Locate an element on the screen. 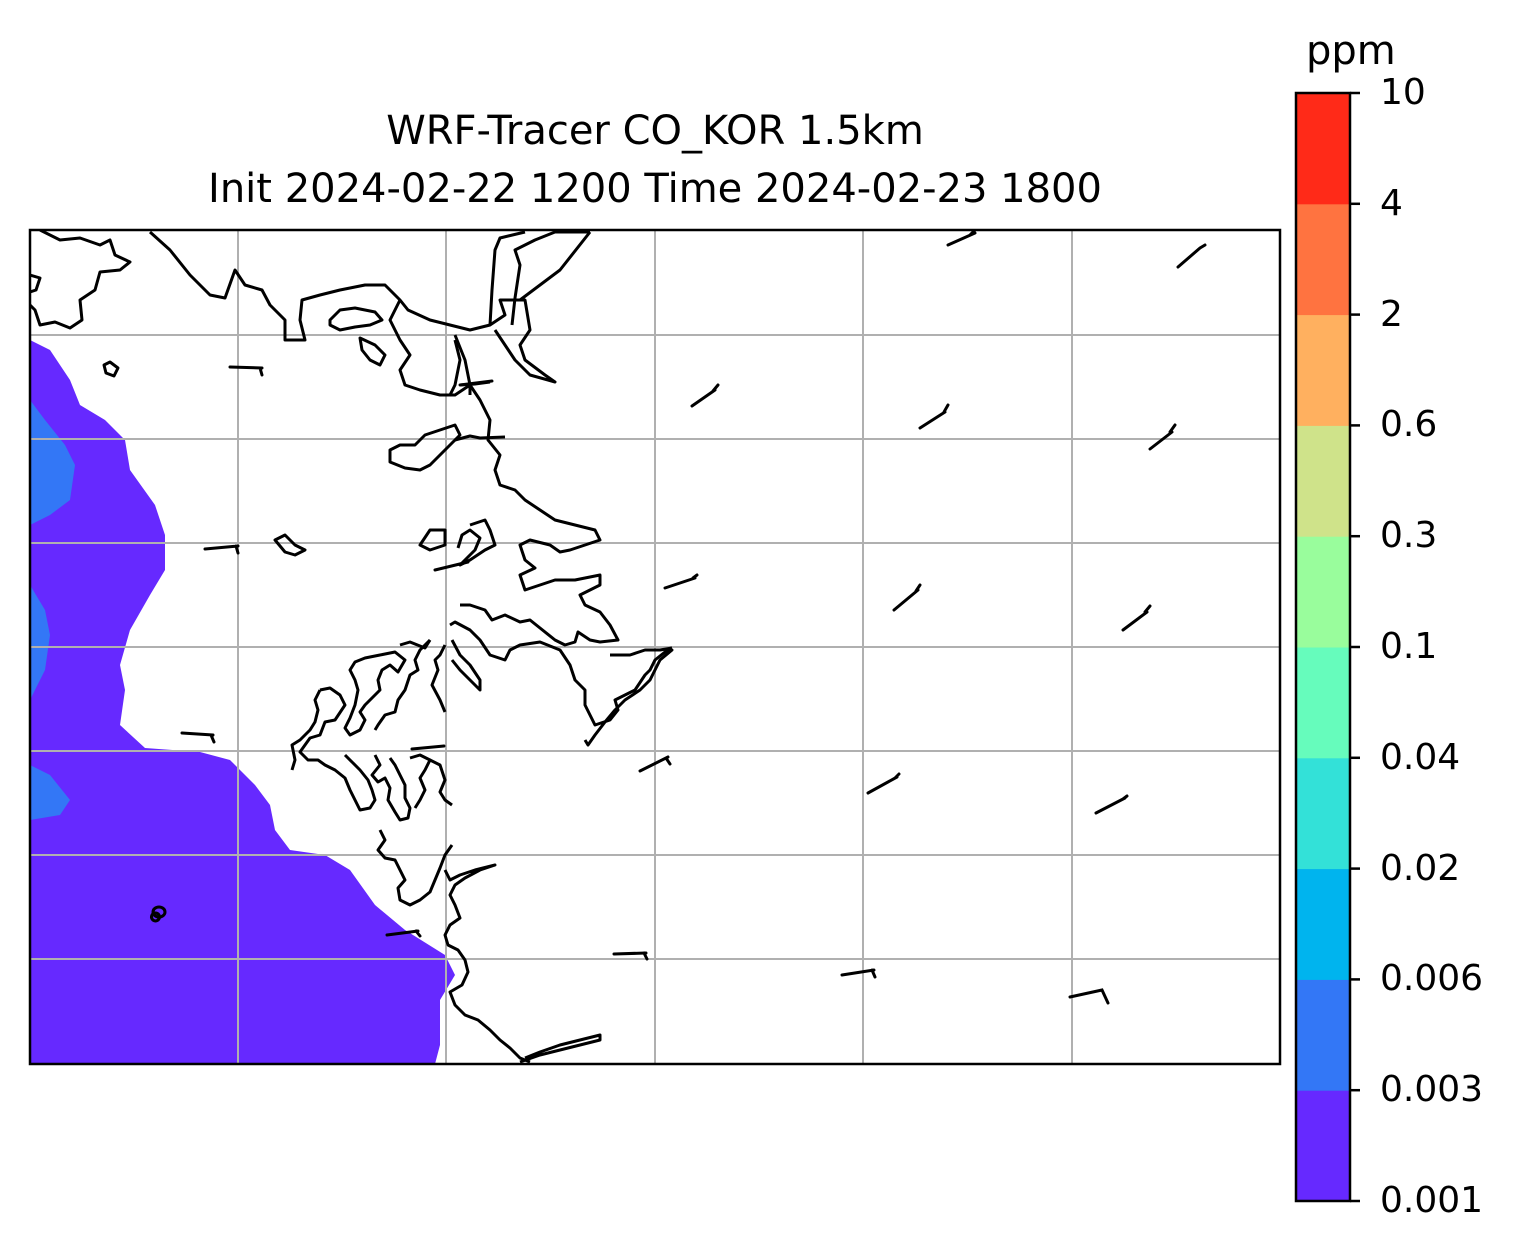 The width and height of the screenshot is (1528, 1256). colorbar-tick-label: 0.006 is located at coordinates (1432, 979).